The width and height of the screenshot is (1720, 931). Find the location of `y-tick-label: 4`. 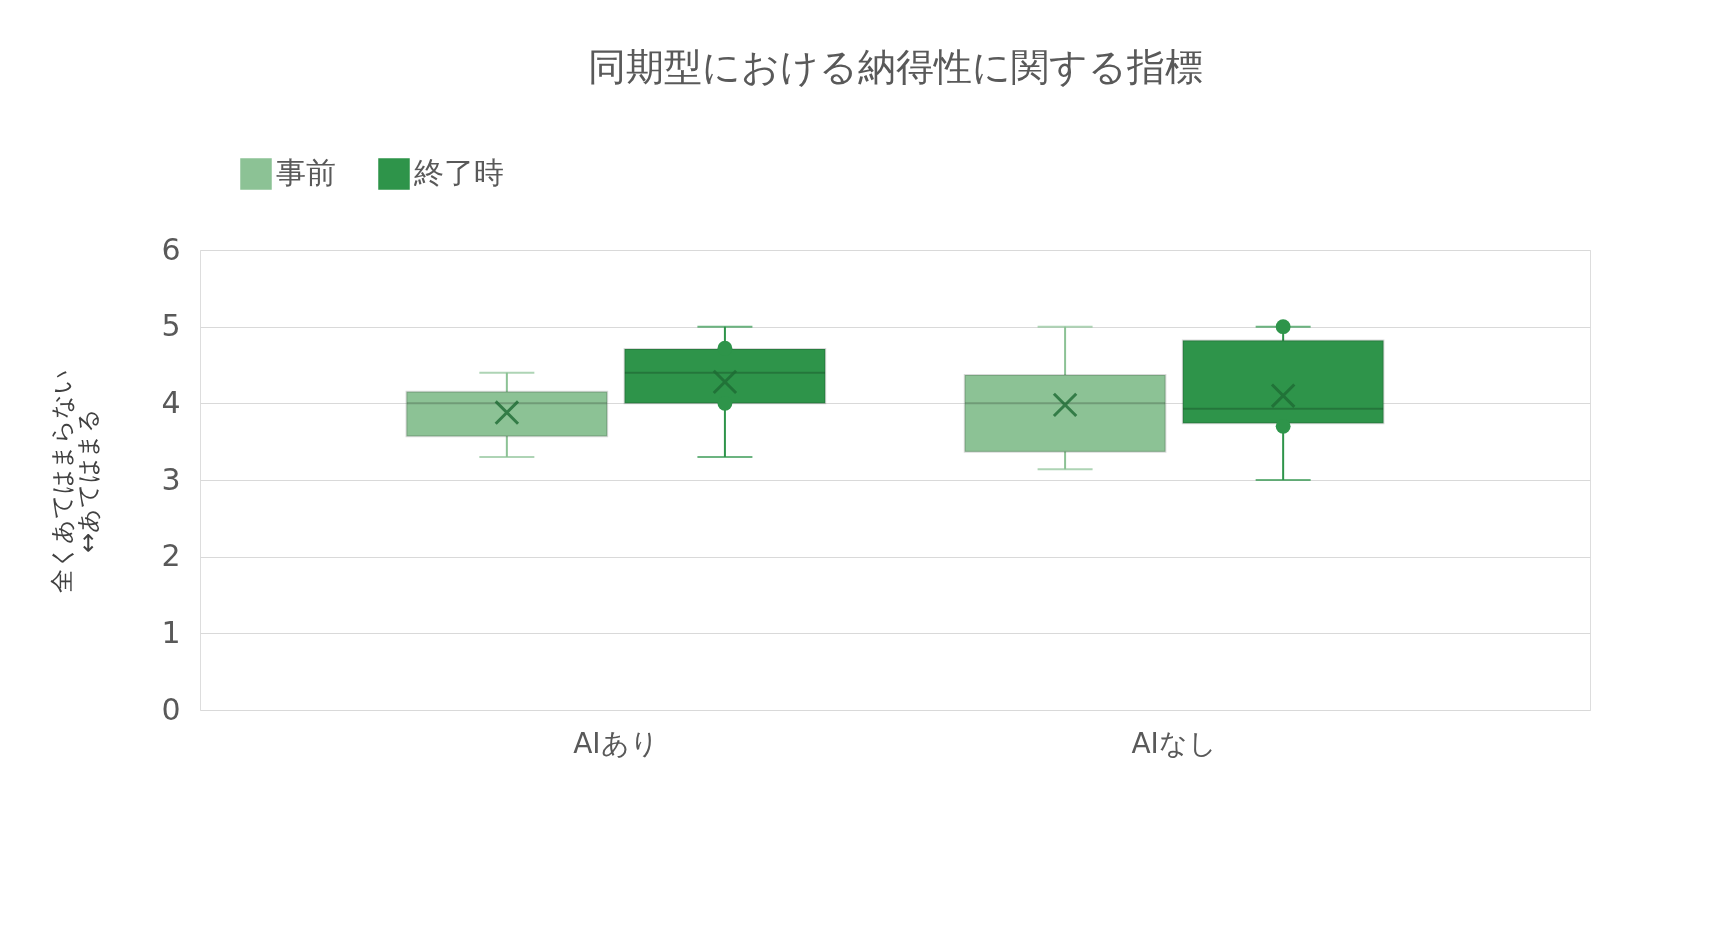

y-tick-label: 4 is located at coordinates (171, 402).